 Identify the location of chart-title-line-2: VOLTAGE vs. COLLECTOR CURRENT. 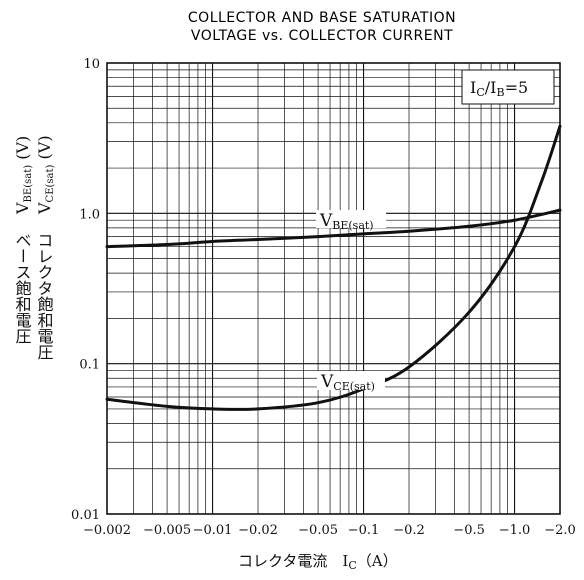
(322, 36).